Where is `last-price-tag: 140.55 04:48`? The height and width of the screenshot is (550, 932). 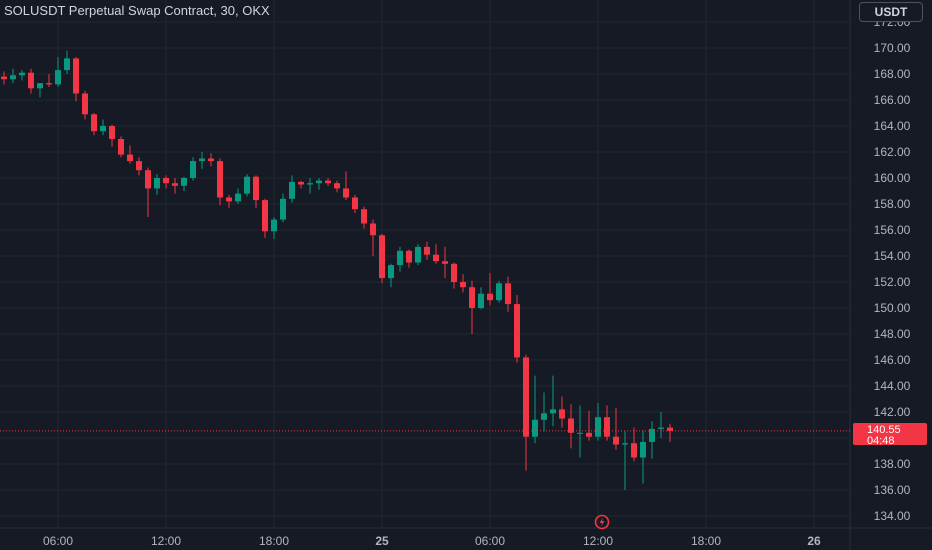 last-price-tag: 140.55 04:48 is located at coordinates (890, 435).